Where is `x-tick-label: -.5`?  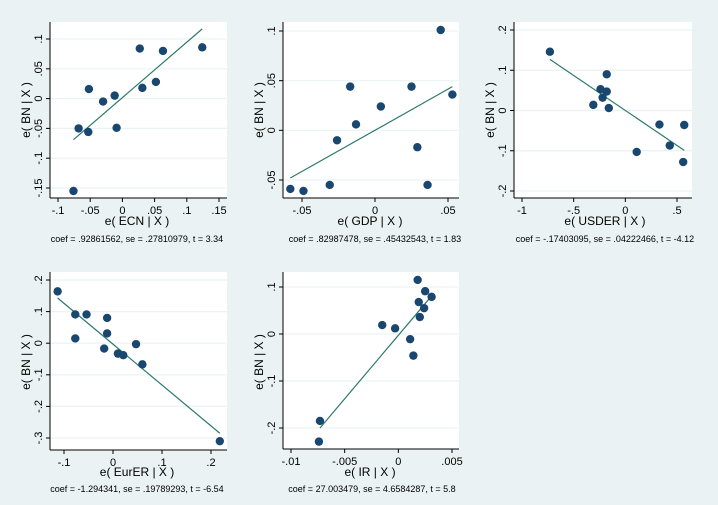
x-tick-label: -.5 is located at coordinates (573, 211).